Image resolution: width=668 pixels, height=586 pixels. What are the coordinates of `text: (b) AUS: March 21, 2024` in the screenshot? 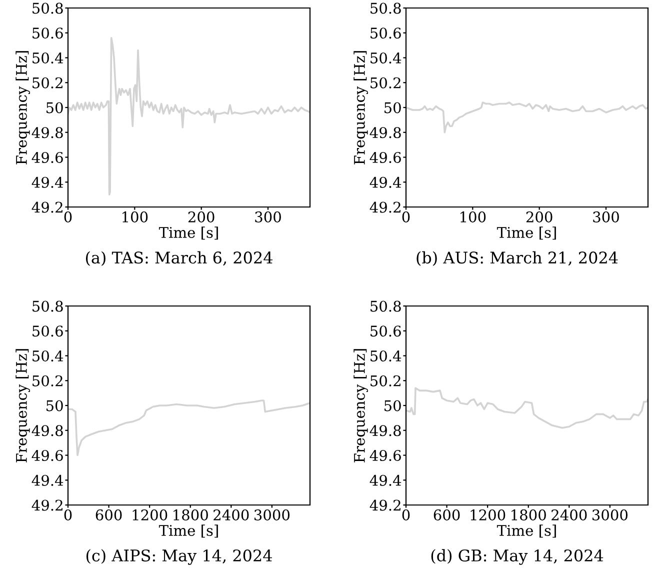 It's located at (517, 258).